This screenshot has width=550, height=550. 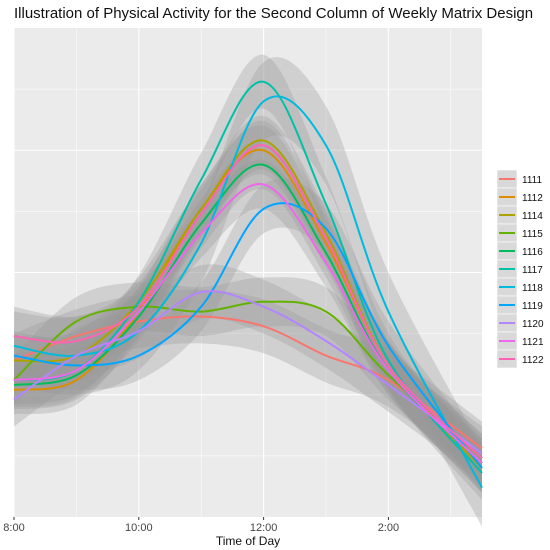 What do you see at coordinates (532, 216) in the screenshot?
I see `legend-label-1114: 1114` at bounding box center [532, 216].